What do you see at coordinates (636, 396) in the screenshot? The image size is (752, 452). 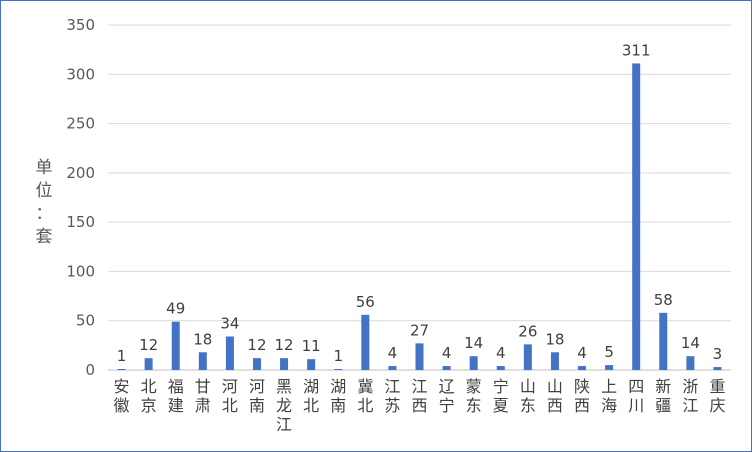 I see `category-label: 四川` at bounding box center [636, 396].